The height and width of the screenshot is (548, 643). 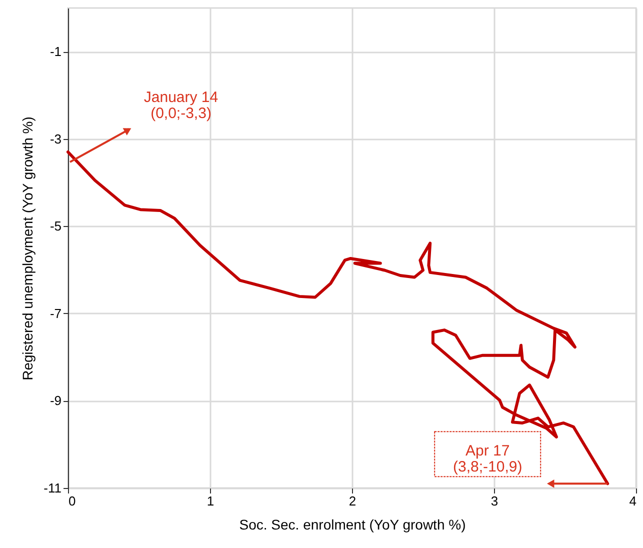 I want to click on x-tick-label: 2, so click(x=352, y=501).